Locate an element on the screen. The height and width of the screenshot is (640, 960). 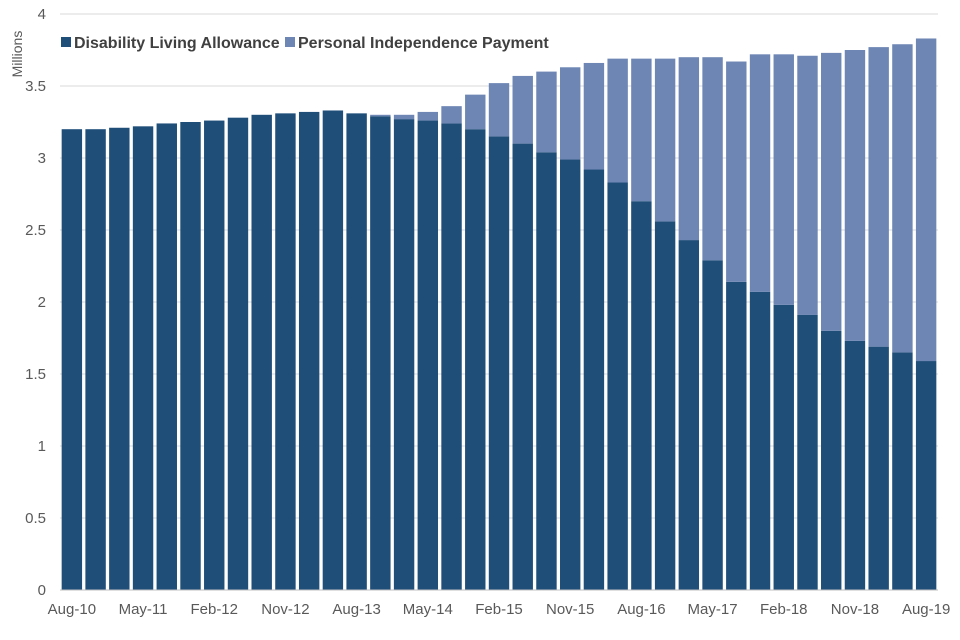
y-tick-label: 2.5 is located at coordinates (35, 230).